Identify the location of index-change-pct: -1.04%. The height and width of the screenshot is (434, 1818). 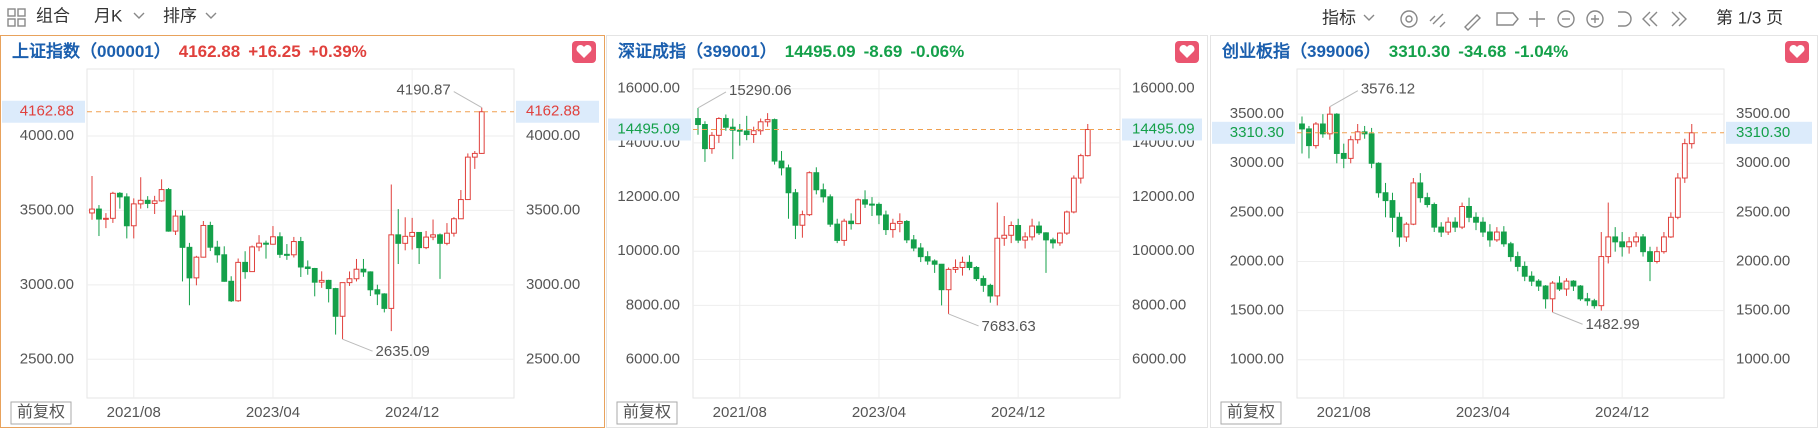
(1541, 51).